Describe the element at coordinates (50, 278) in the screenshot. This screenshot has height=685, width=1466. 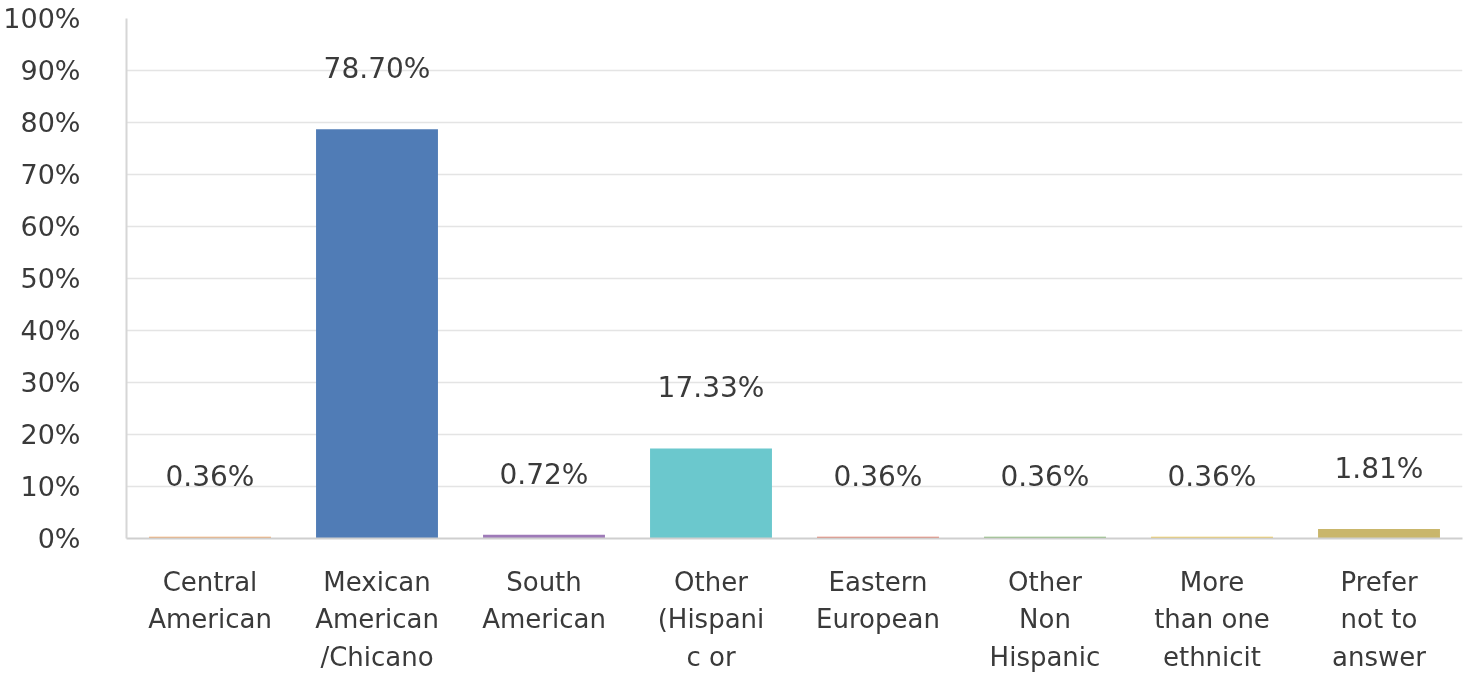
I see `y-tick-label: 50%` at that location.